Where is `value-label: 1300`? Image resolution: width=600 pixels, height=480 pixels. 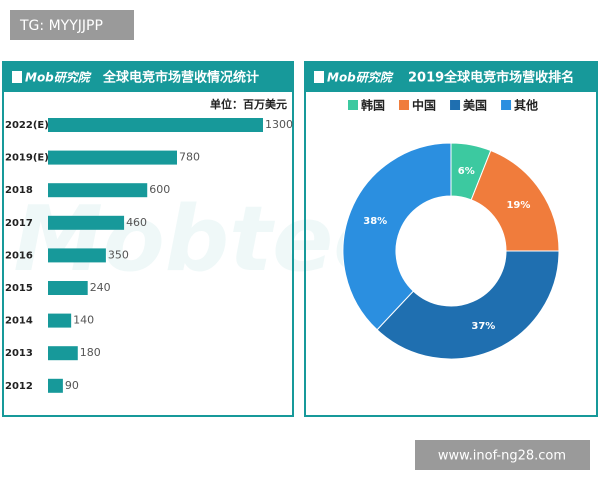 value-label: 1300 is located at coordinates (279, 124).